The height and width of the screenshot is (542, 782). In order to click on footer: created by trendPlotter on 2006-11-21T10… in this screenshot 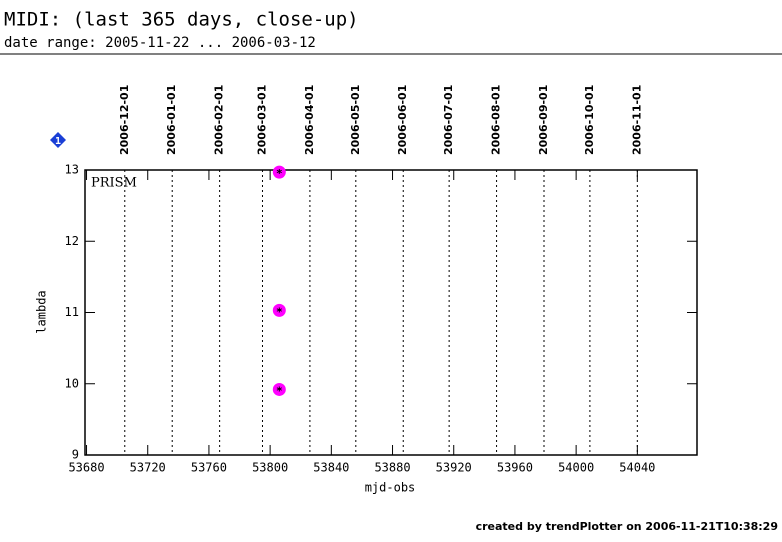, I will do `click(627, 526)`.